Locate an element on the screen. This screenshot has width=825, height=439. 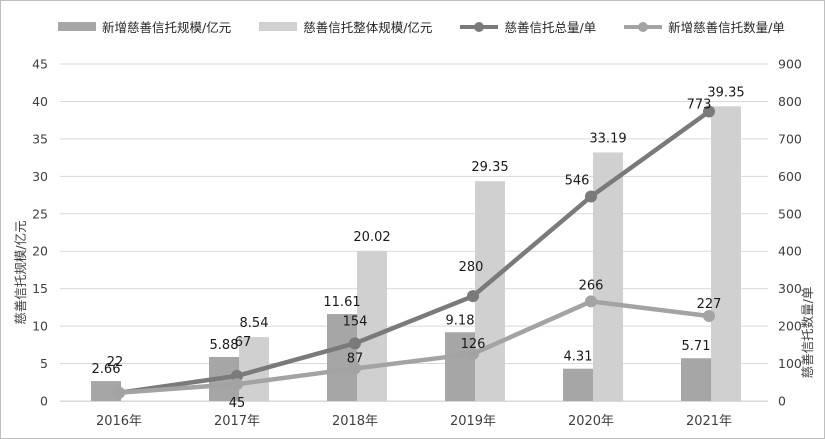
y-left-tick-label: 15 is located at coordinates (40, 288).